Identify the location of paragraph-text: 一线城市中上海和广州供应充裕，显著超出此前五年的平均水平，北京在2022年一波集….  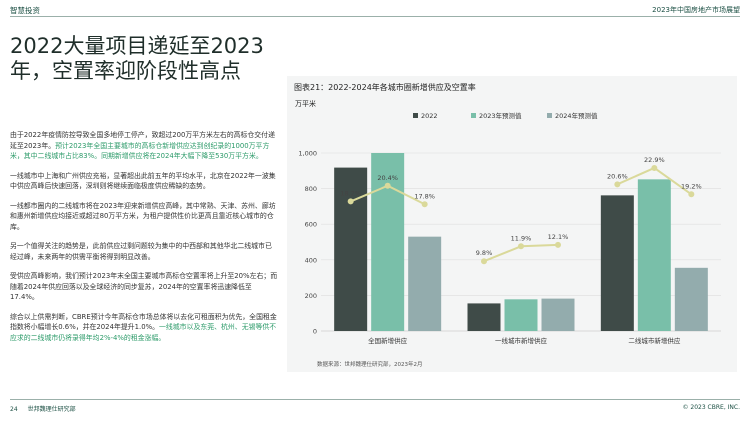
(143, 181).